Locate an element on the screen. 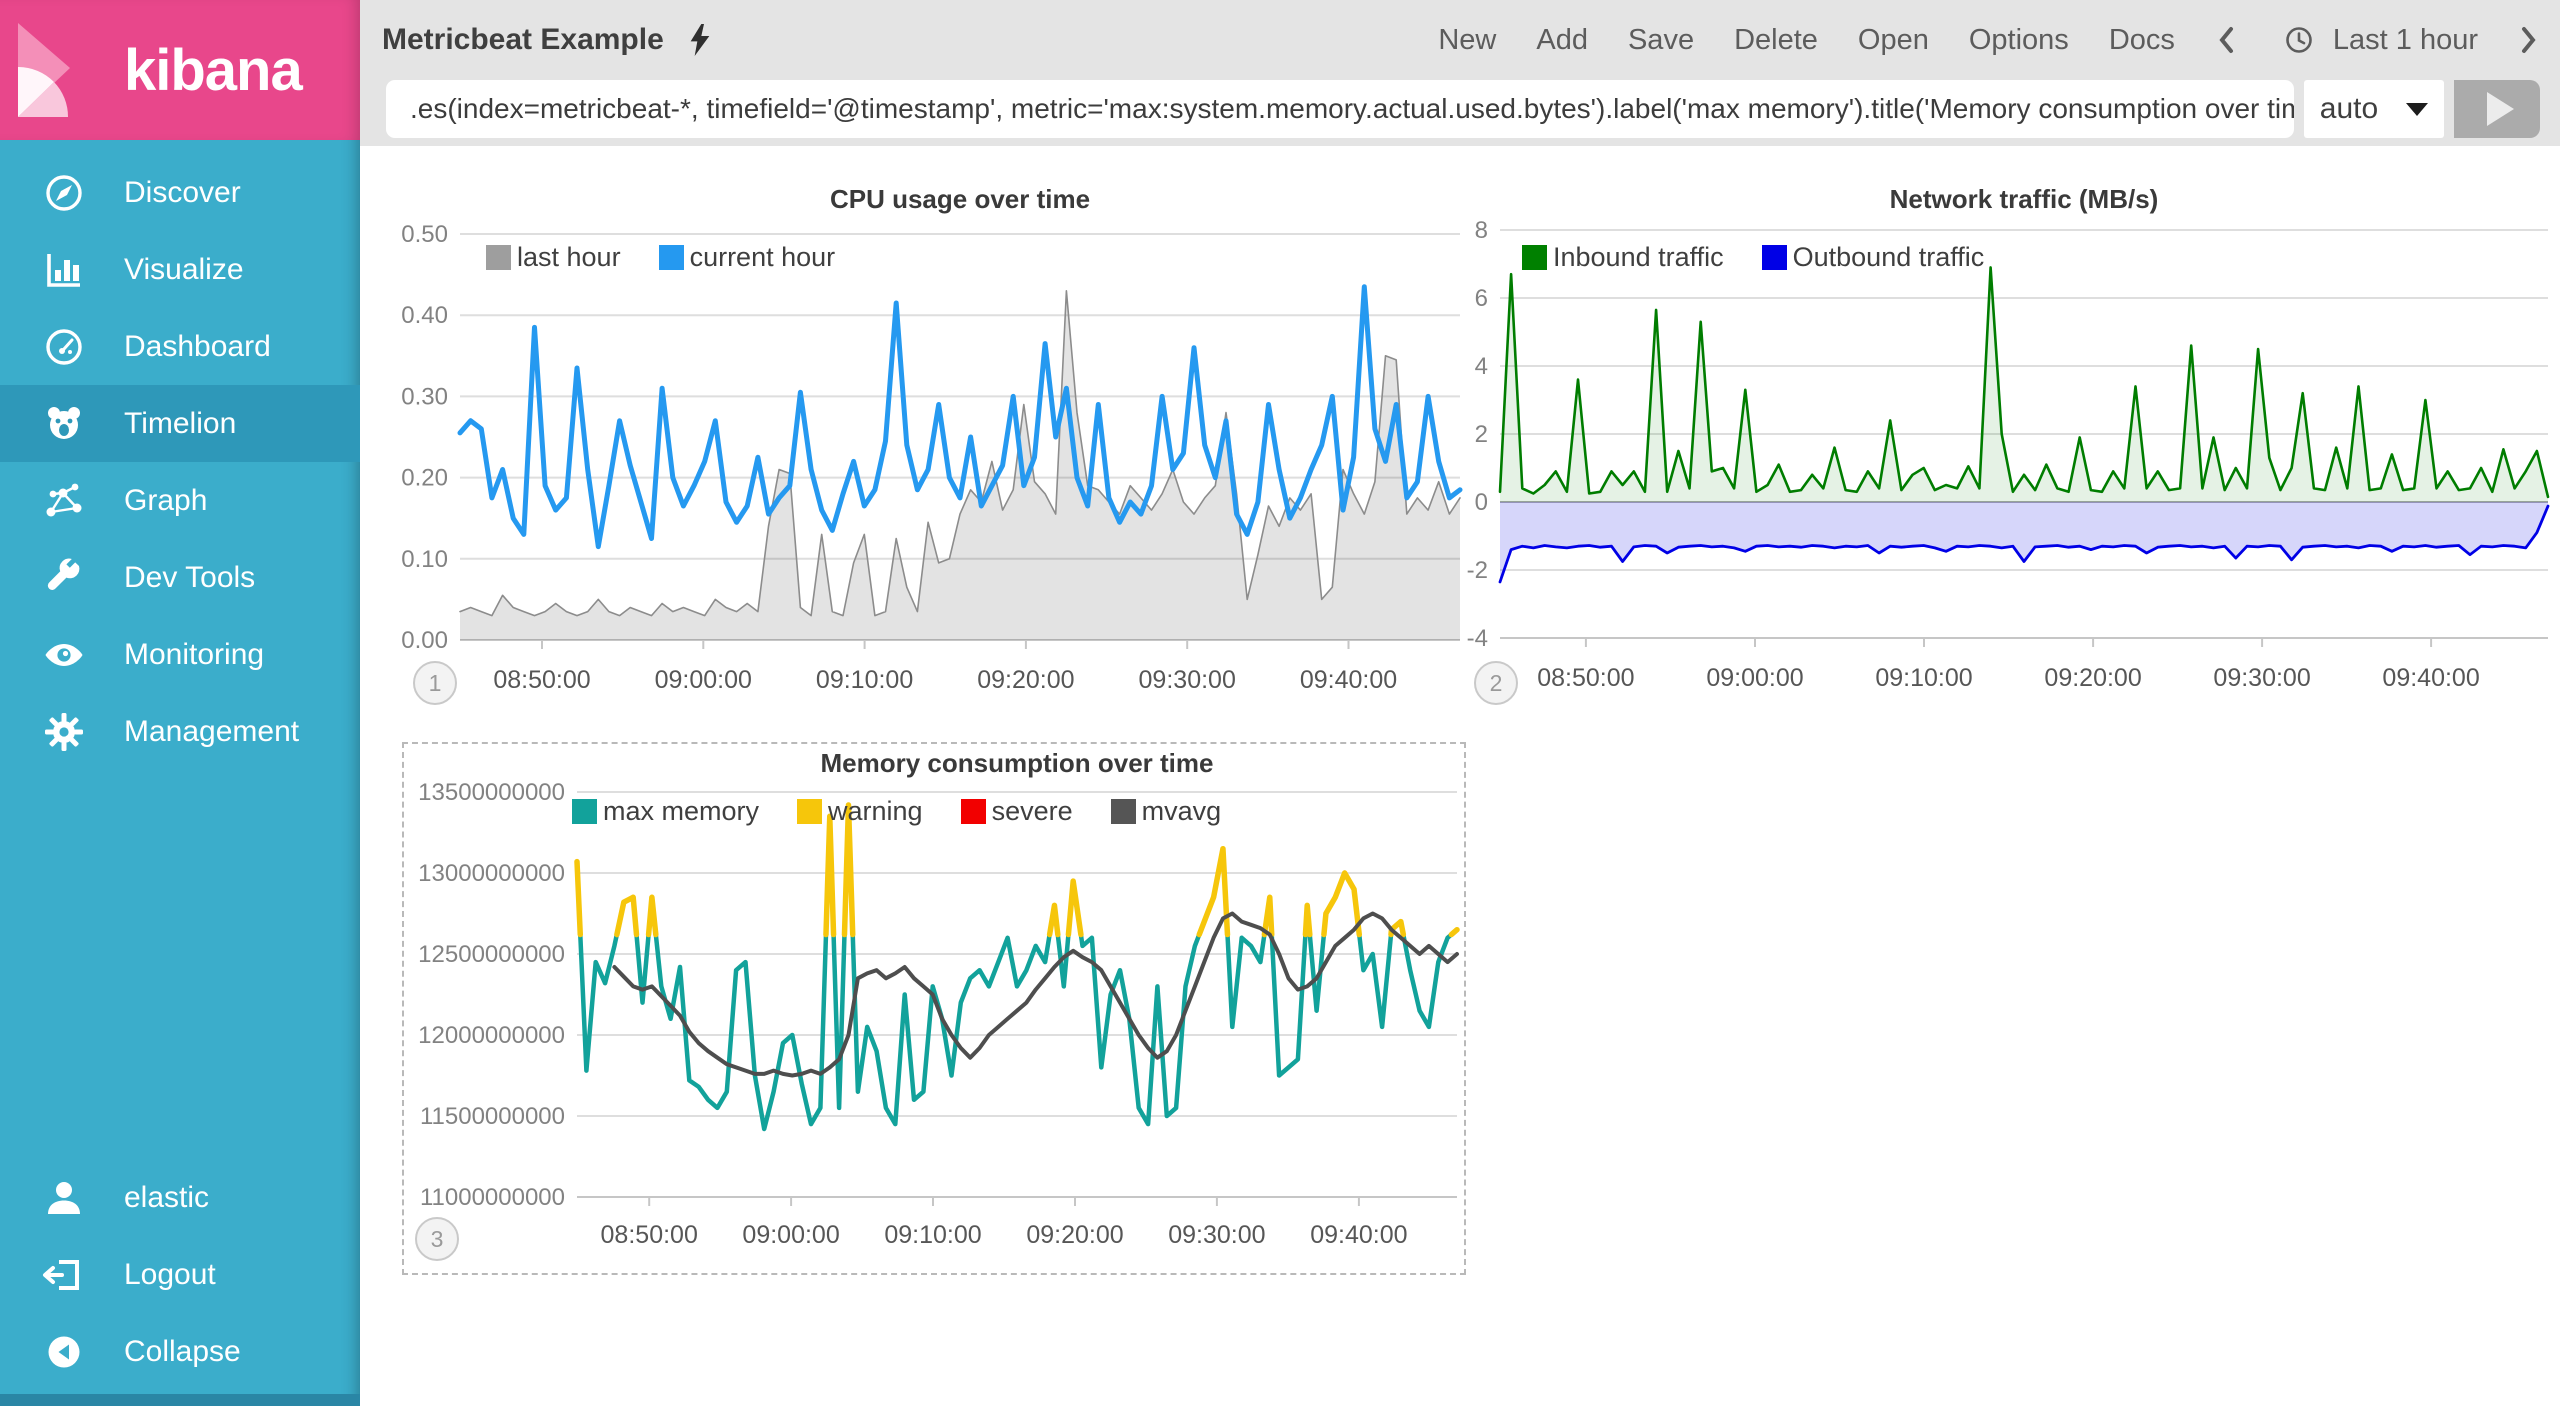  net-legend: Inbound traffic Outbound traffic is located at coordinates (1753, 257).